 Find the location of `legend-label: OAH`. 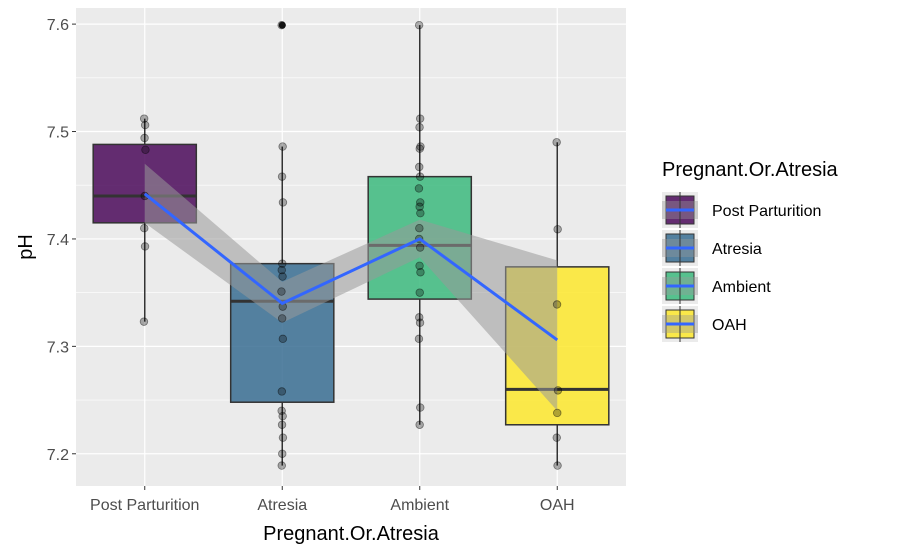

legend-label: OAH is located at coordinates (729, 325).